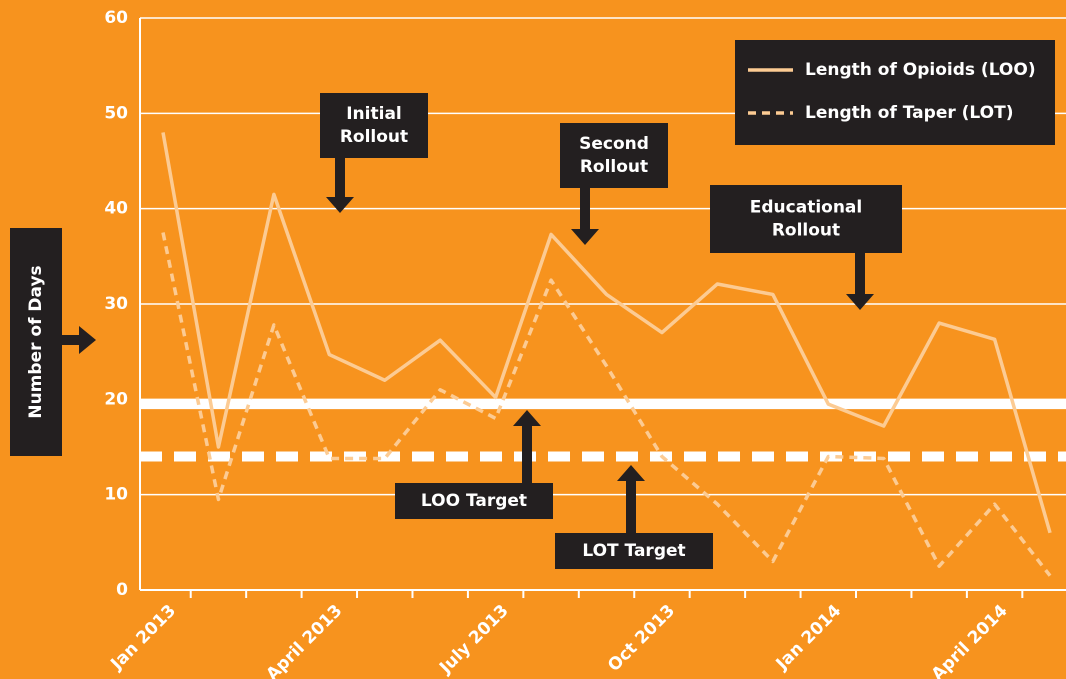 This screenshot has width=1066, height=679. What do you see at coordinates (909, 113) in the screenshot?
I see `legend-label: Length of Taper (LOT)` at bounding box center [909, 113].